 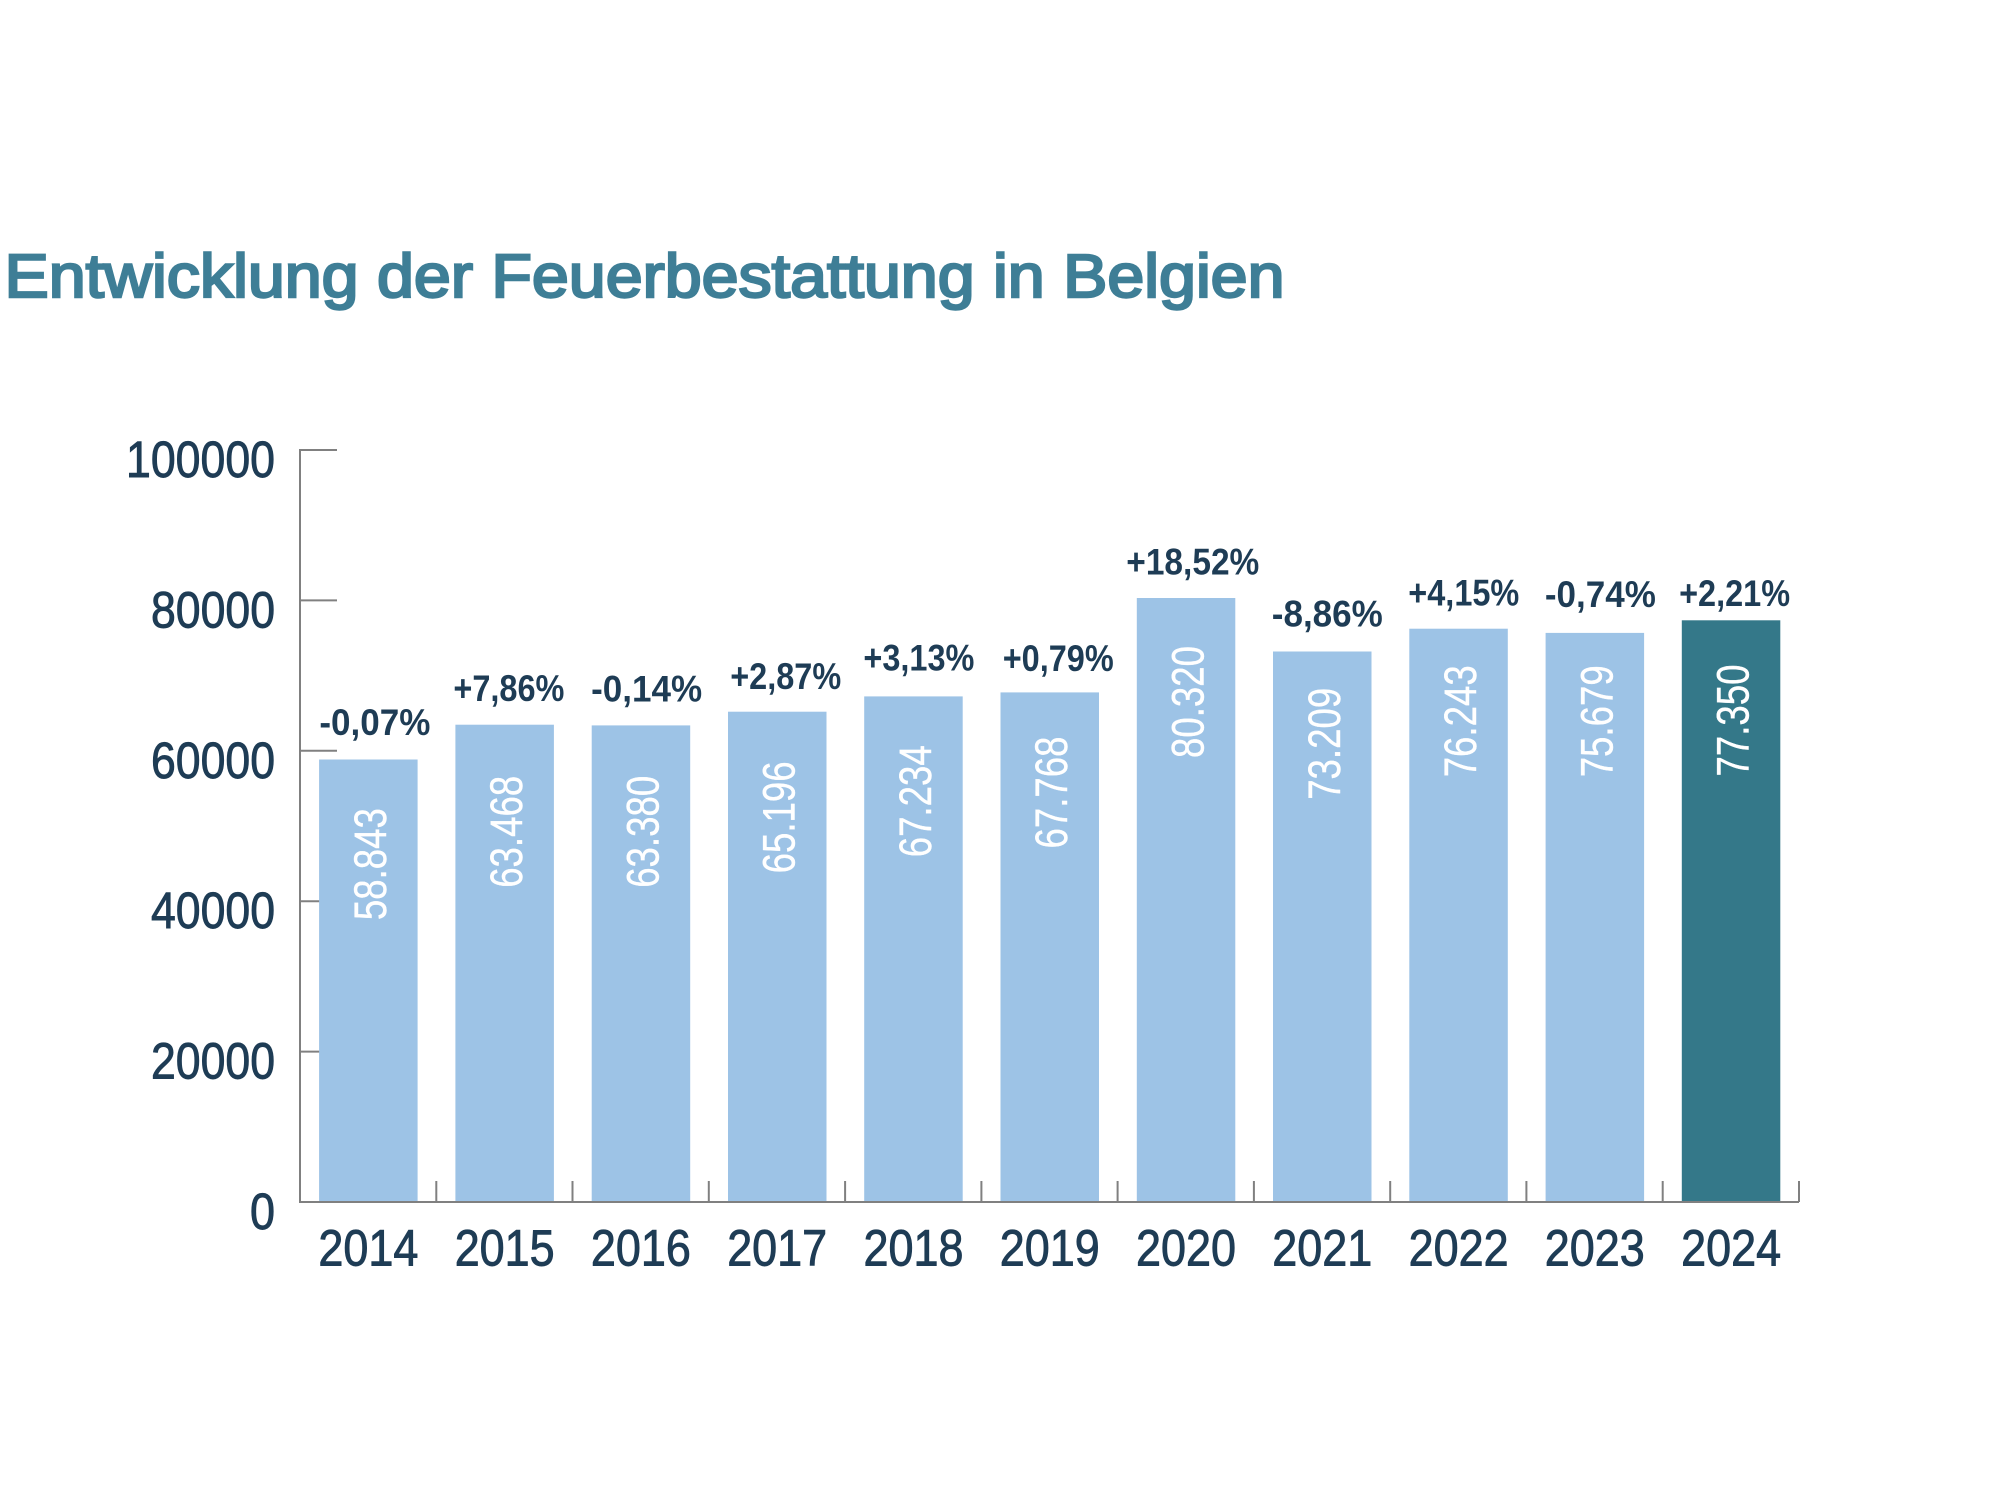 What do you see at coordinates (646, 688) in the screenshot?
I see `svg-text: -0,14%` at bounding box center [646, 688].